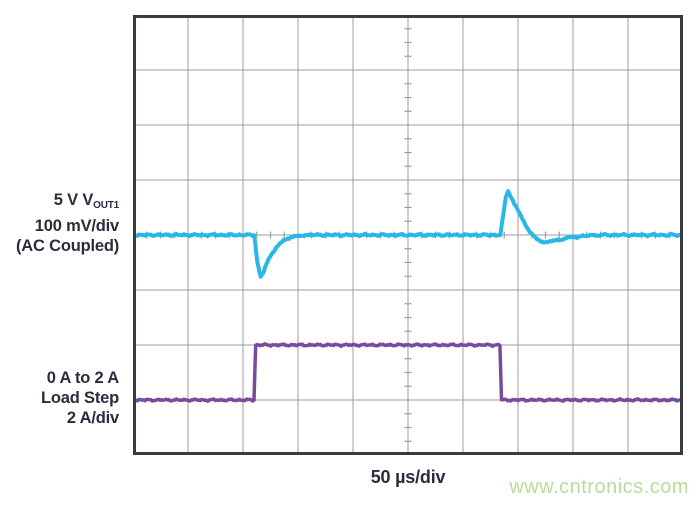 Image resolution: width=700 pixels, height=505 pixels. What do you see at coordinates (86, 201) in the screenshot?
I see `vout1-label-line1: 5 V VOUT1` at bounding box center [86, 201].